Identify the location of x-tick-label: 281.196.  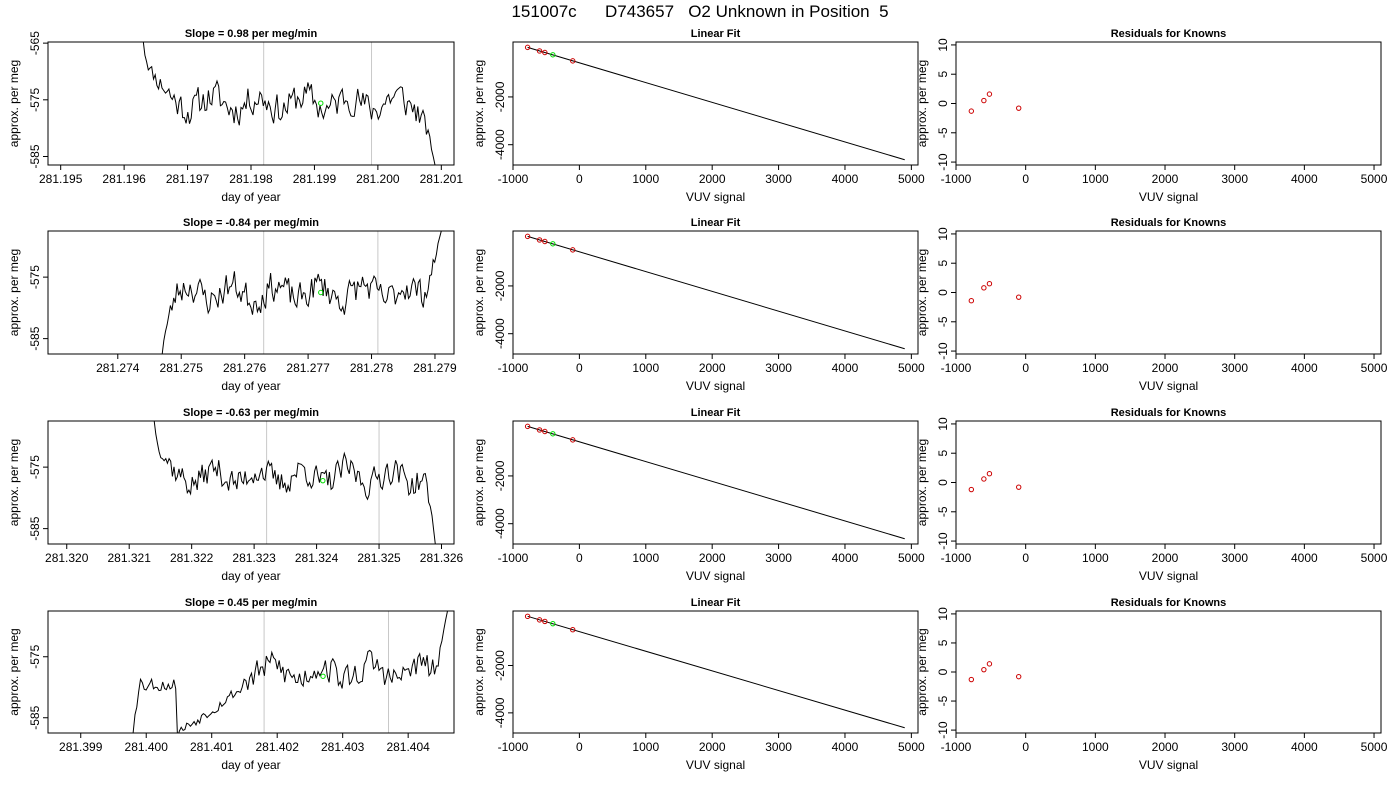
(124, 179).